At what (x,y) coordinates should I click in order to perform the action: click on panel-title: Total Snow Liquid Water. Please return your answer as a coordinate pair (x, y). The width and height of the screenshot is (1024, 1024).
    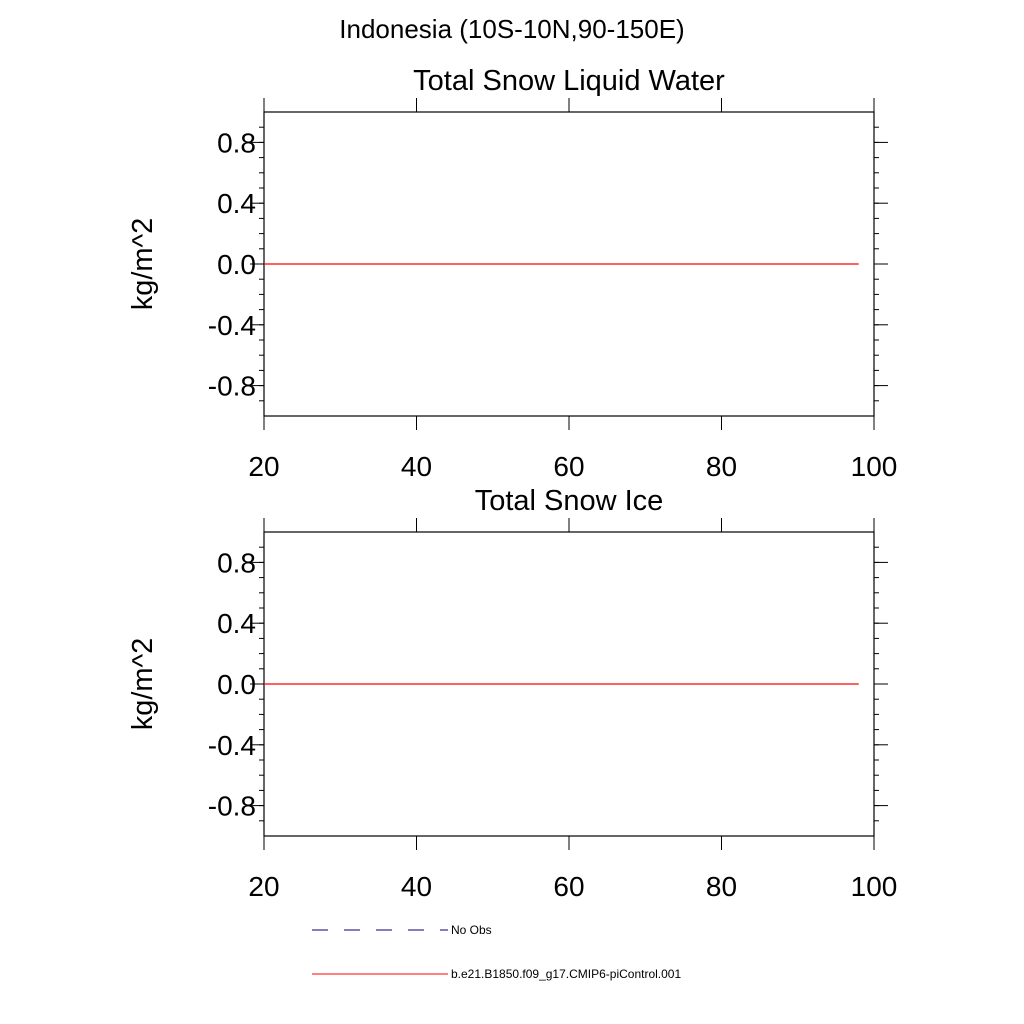
    Looking at the image, I should click on (569, 81).